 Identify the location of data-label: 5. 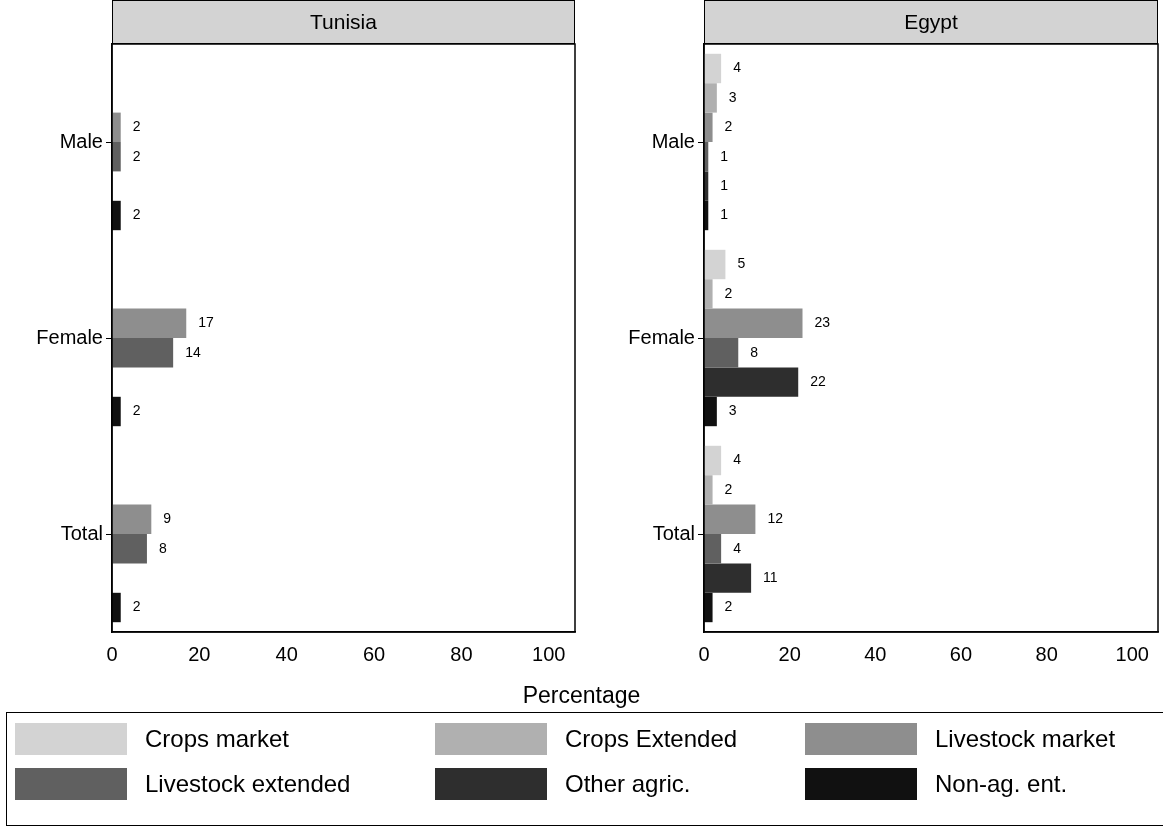
(741, 263).